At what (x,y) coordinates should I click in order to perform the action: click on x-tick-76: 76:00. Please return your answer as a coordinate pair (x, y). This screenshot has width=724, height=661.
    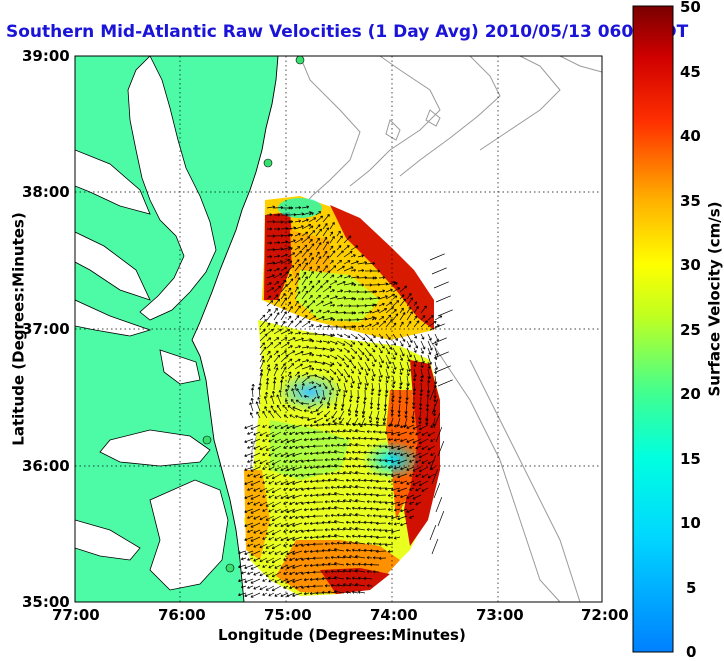
    Looking at the image, I should click on (182, 615).